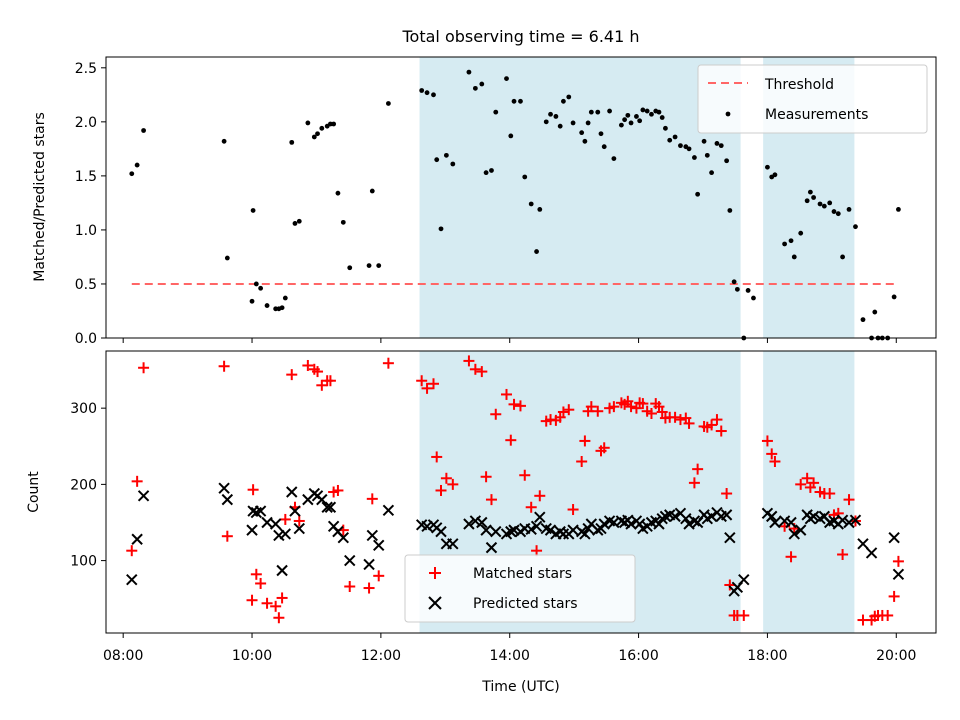  I want to click on top-x-ticks, so click(509, 340).